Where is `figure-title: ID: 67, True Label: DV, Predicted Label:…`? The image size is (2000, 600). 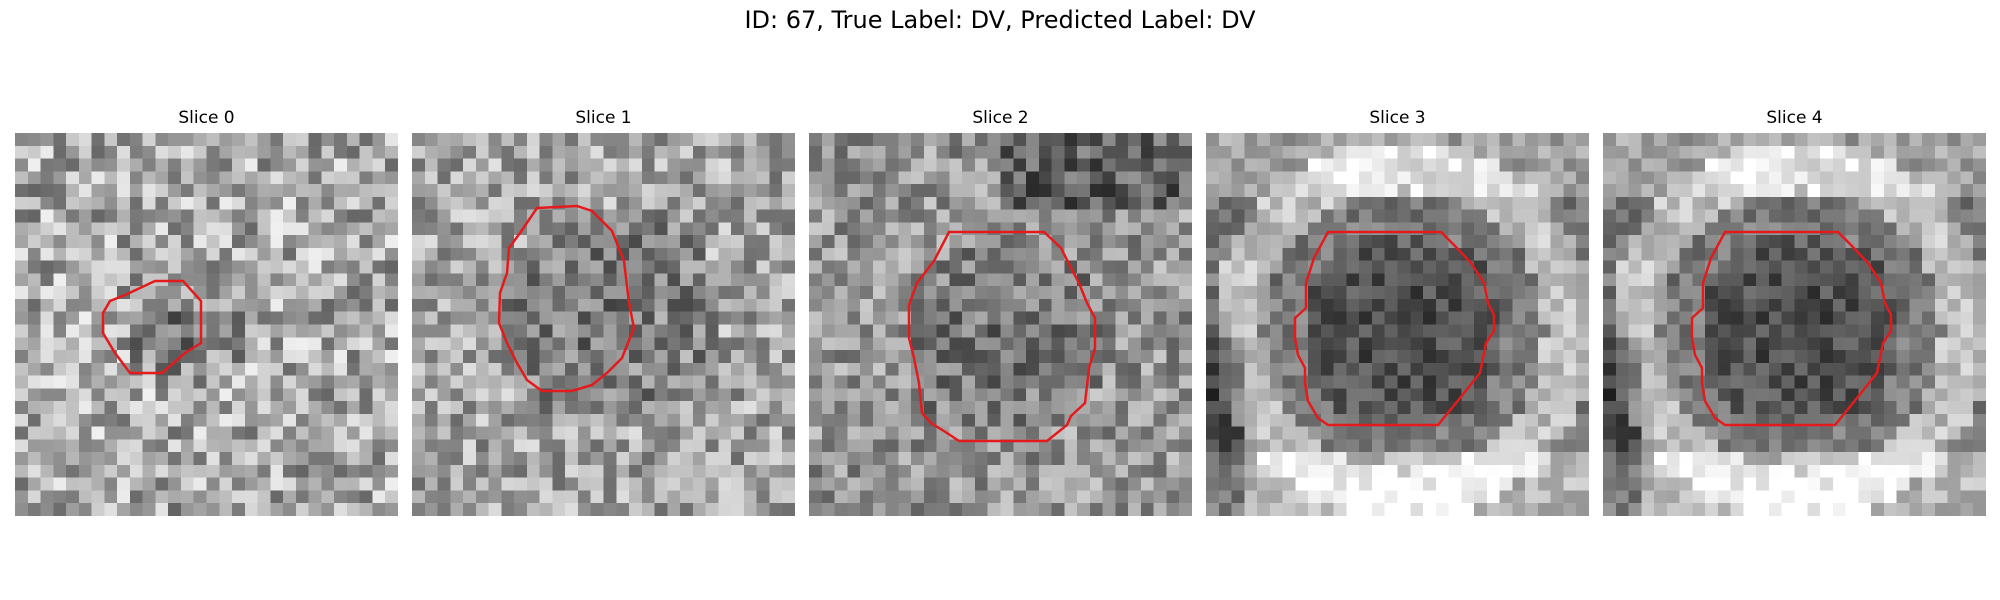 figure-title: ID: 67, True Label: DV, Predicted Label:… is located at coordinates (1000, 20).